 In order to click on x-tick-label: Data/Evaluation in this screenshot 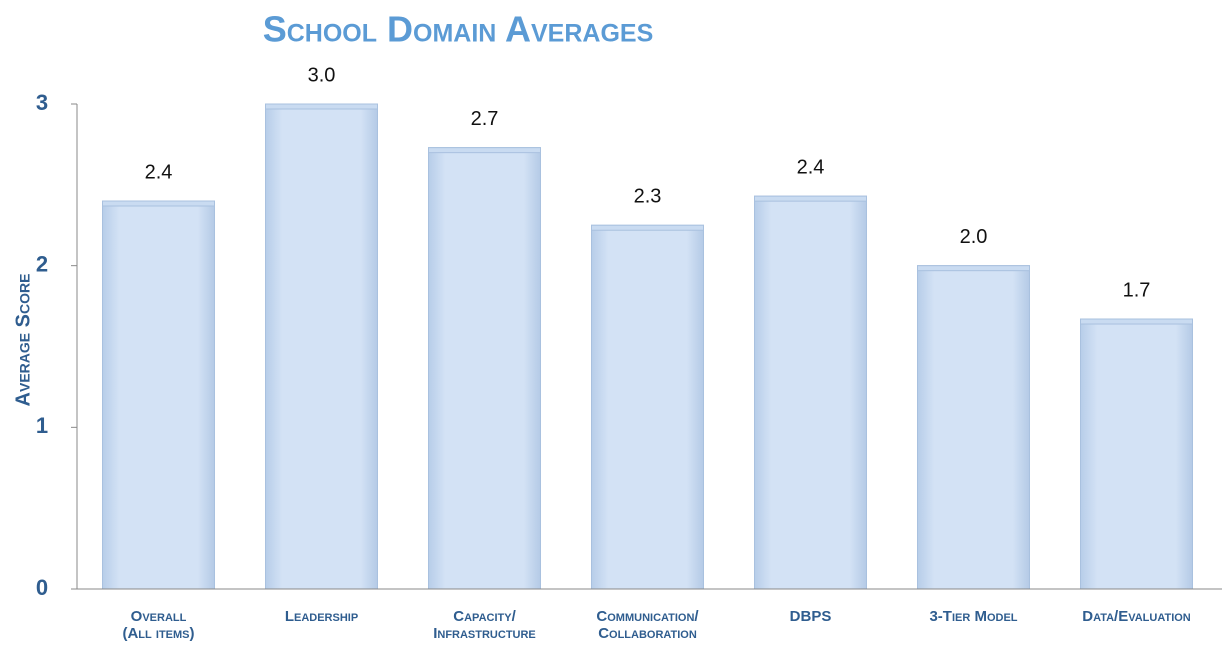, I will do `click(1136, 616)`.